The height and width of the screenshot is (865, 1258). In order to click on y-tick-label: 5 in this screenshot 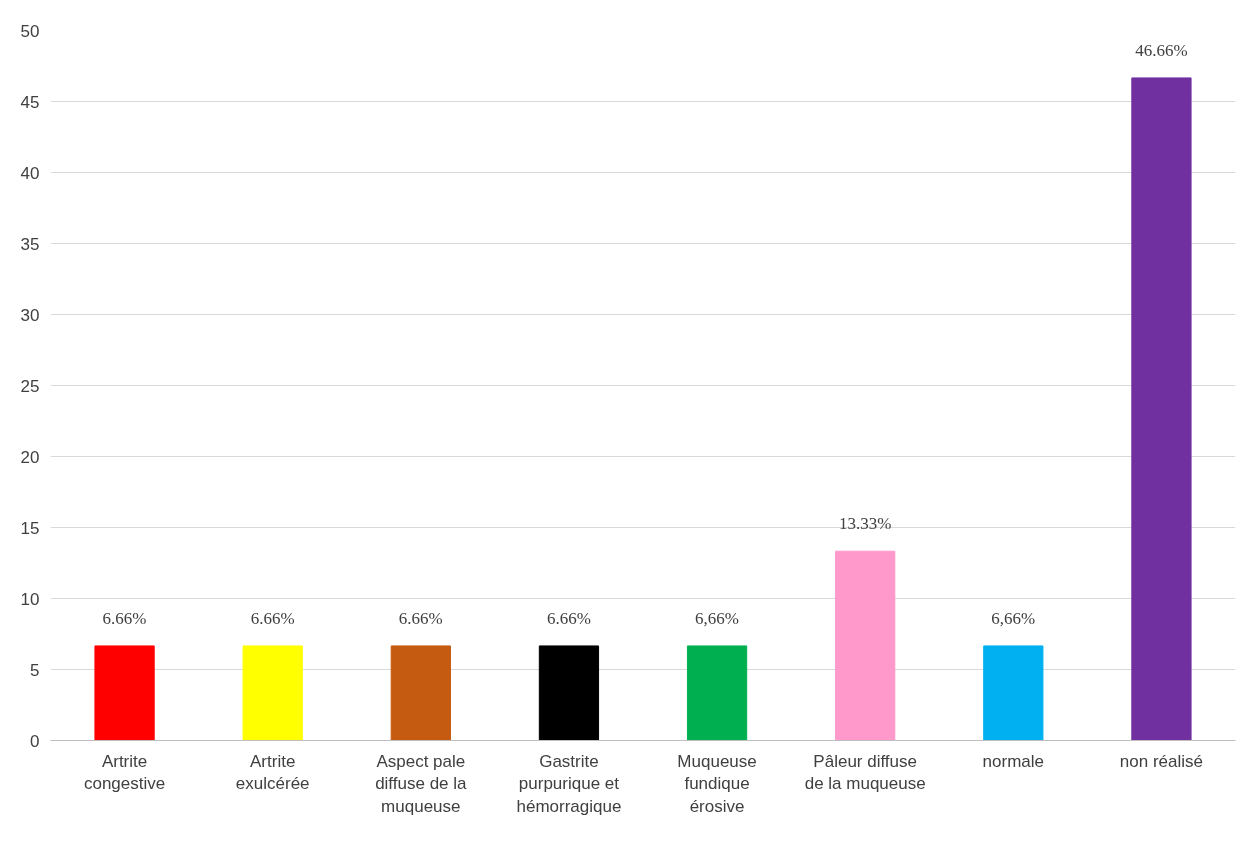, I will do `click(35, 670)`.